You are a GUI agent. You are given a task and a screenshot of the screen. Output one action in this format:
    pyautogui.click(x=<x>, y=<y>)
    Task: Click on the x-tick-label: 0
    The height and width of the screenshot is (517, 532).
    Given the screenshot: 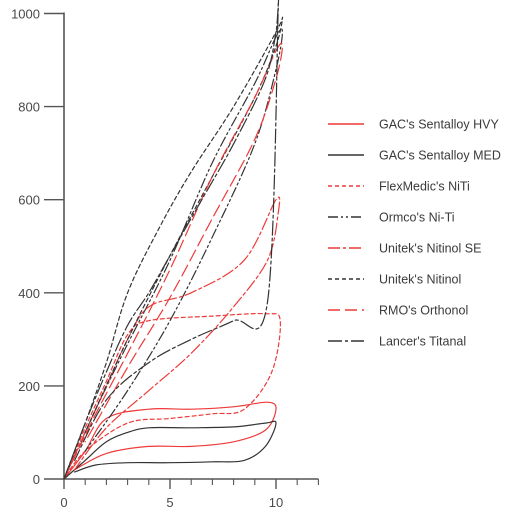 What is the action you would take?
    pyautogui.click(x=63, y=502)
    